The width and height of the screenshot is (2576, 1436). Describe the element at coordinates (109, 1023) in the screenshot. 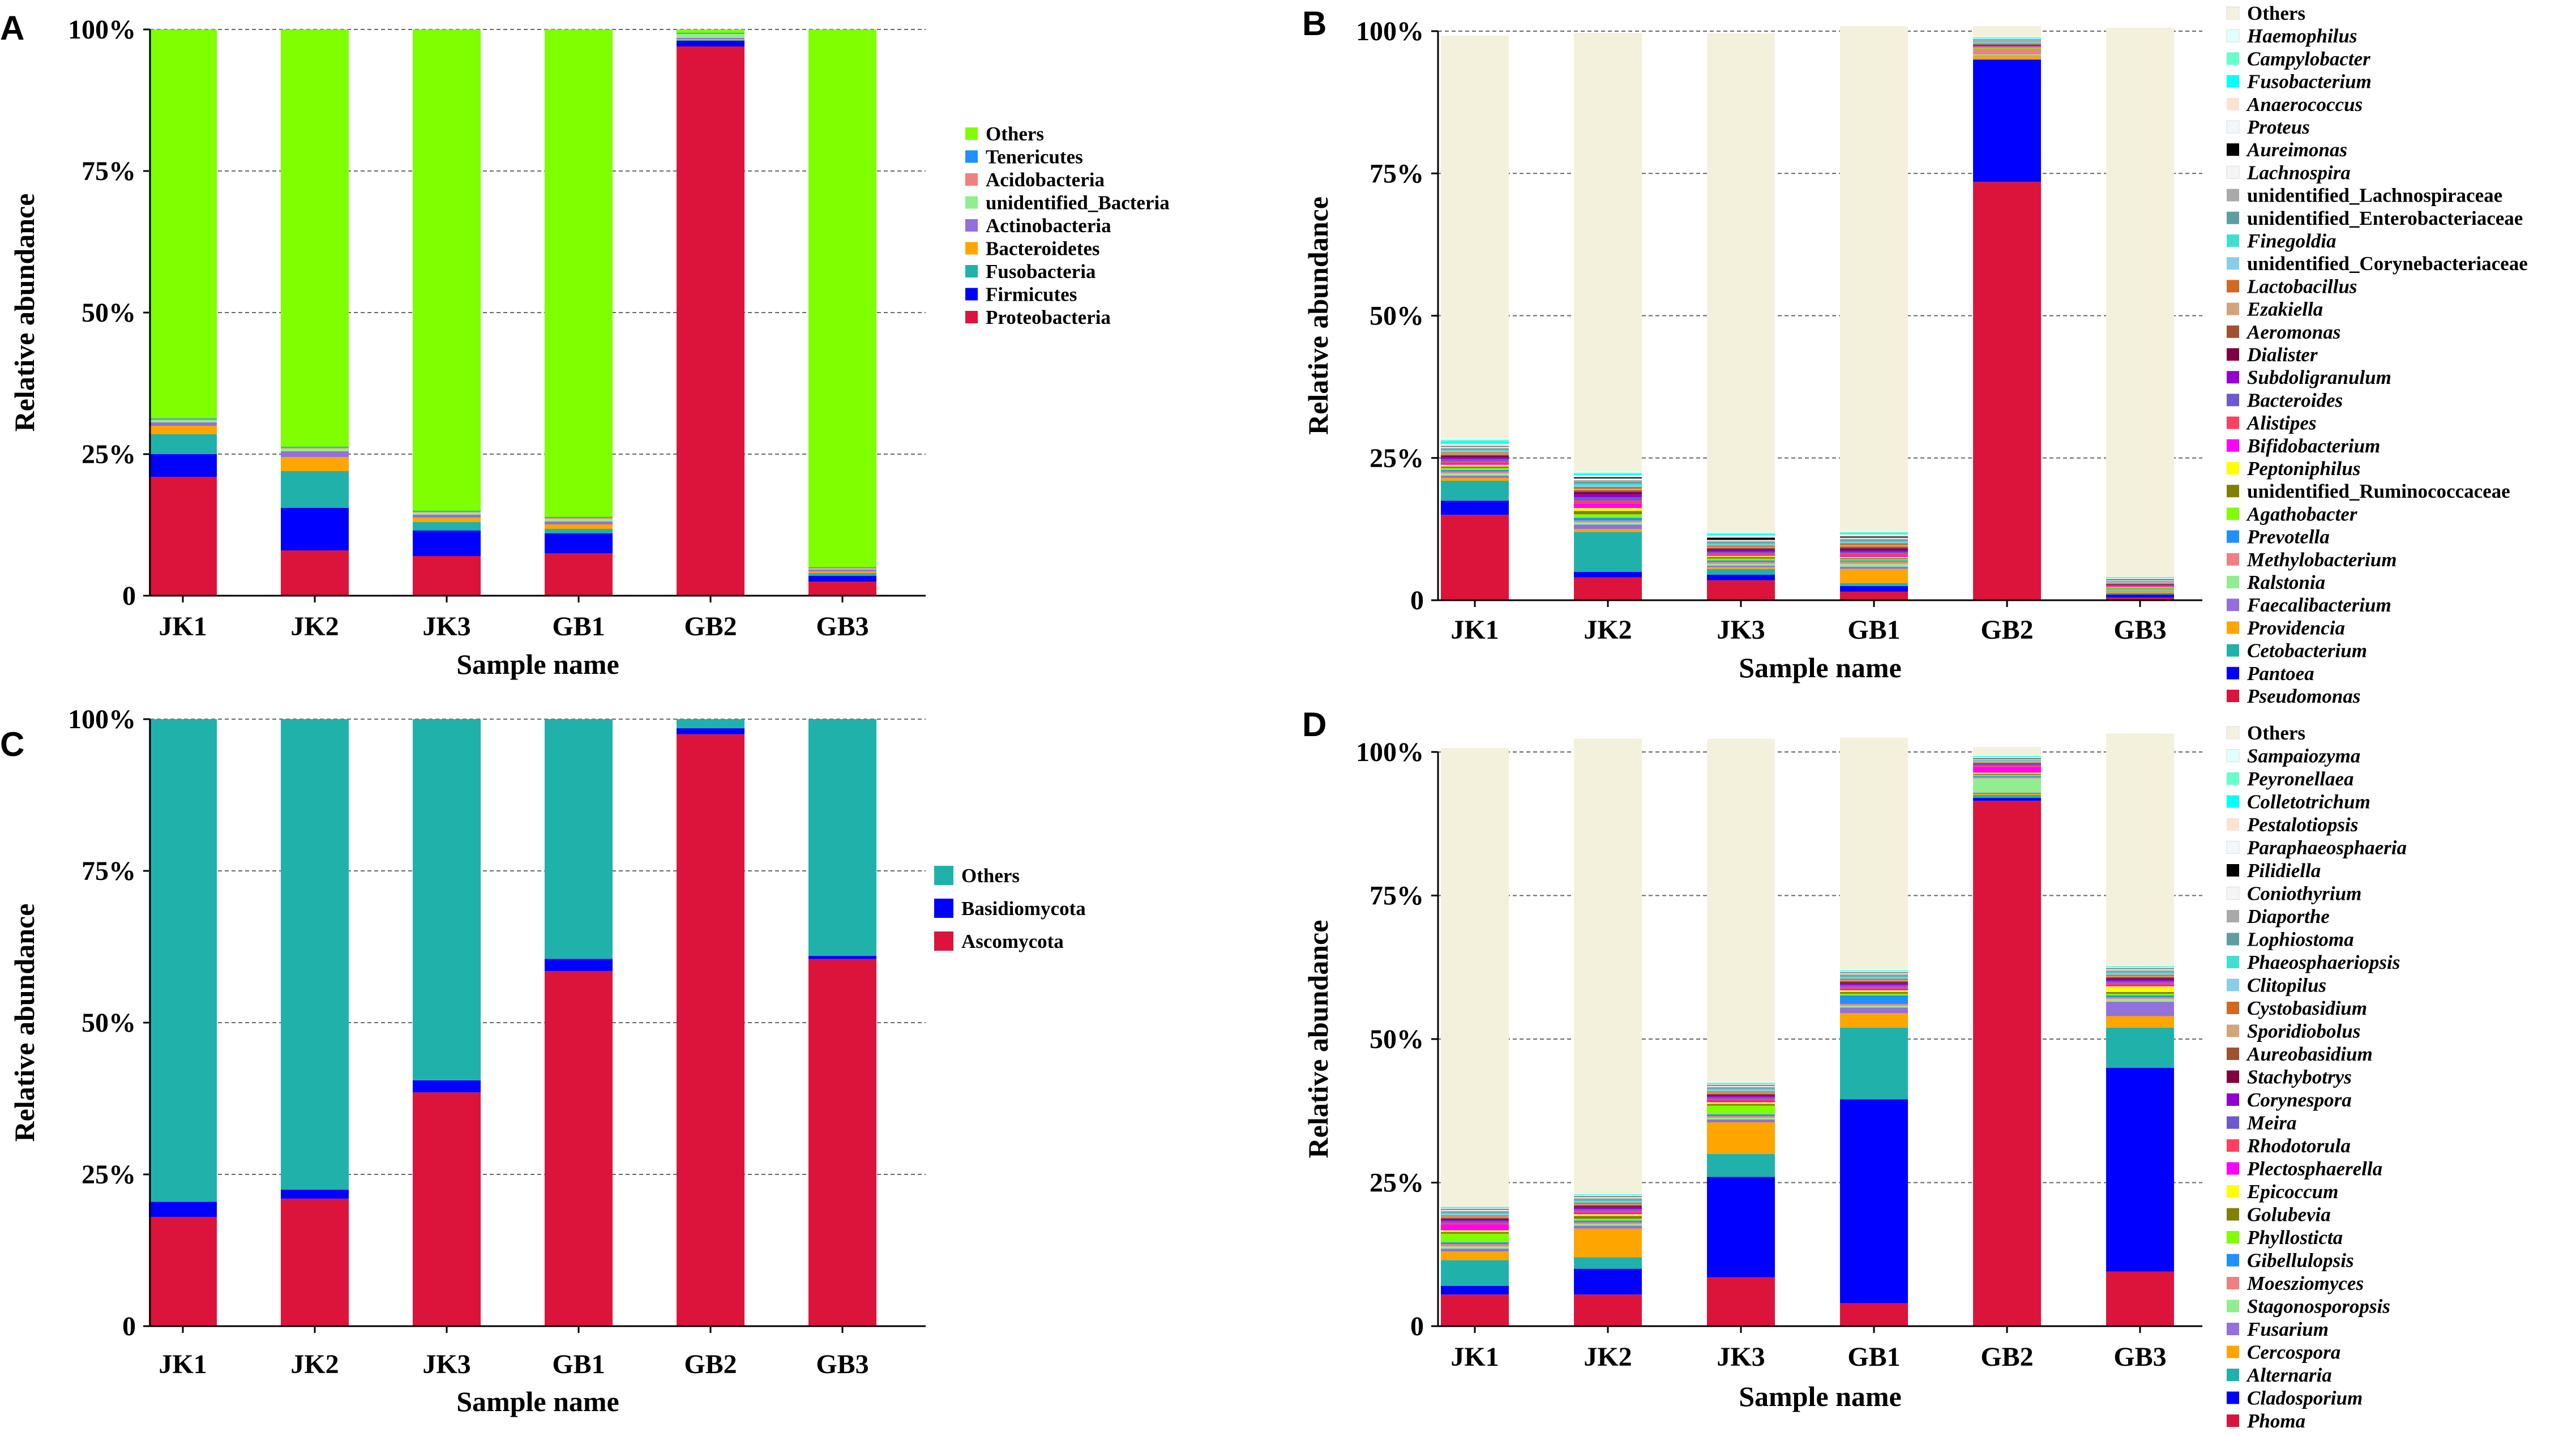

I see `y-tick-label: 50%` at that location.